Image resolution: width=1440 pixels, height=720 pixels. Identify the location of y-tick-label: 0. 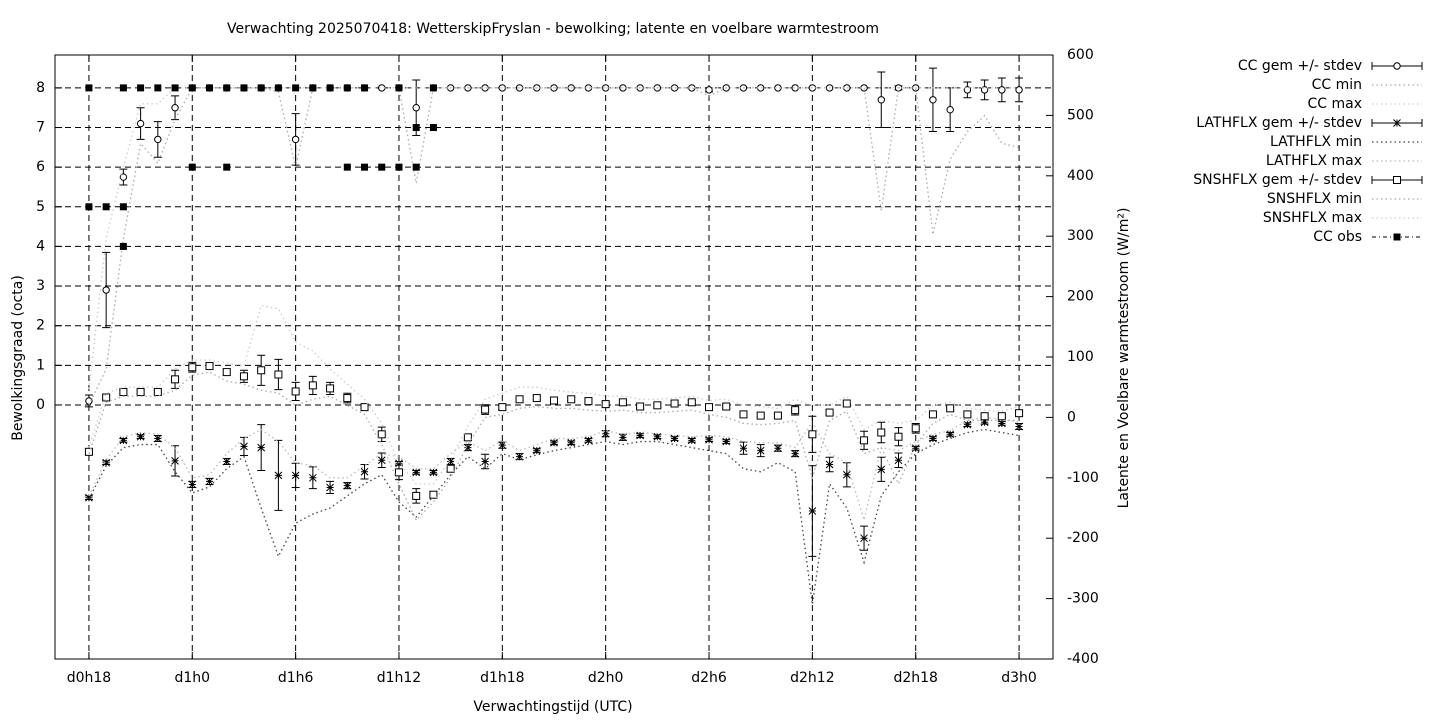
(40, 405).